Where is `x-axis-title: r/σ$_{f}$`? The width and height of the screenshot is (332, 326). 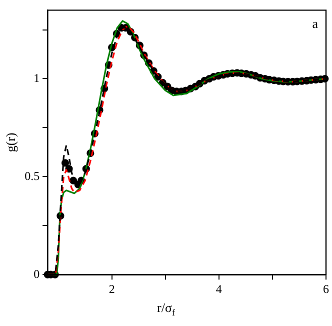 x-axis-title: r/σ$_{f}$ is located at coordinates (166, 309).